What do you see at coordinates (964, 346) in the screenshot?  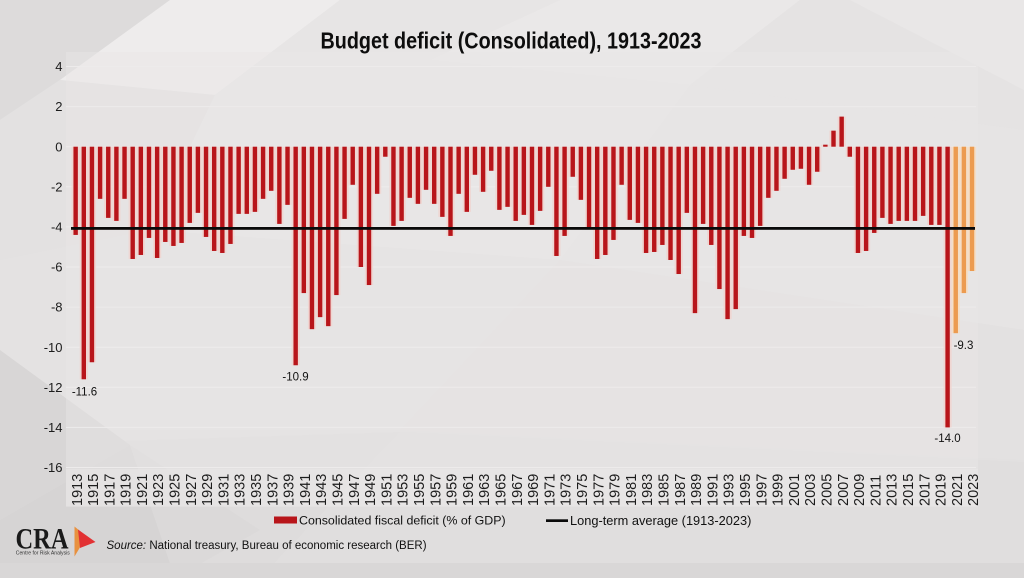 I see `svg-text: -9.3` at bounding box center [964, 346].